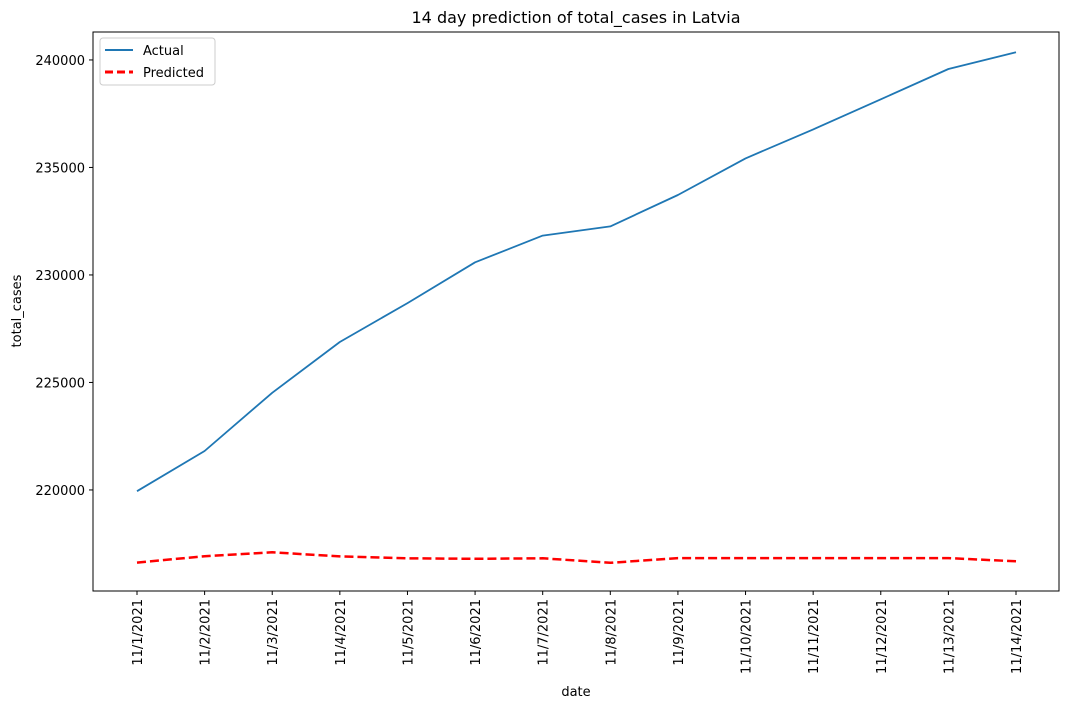 This screenshot has width=1070, height=709. Describe the element at coordinates (60, 61) in the screenshot. I see `y-tick-label: 240000` at that location.